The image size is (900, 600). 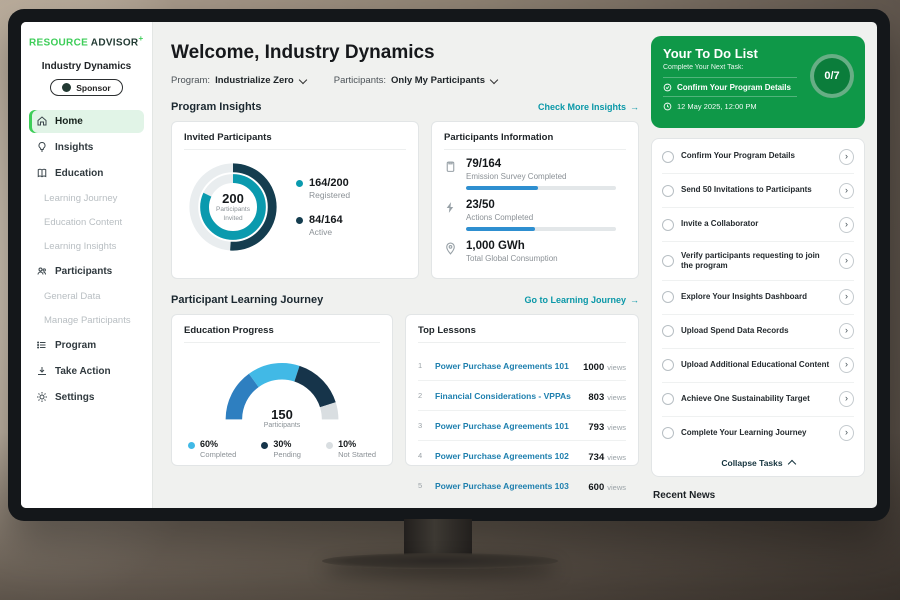 I want to click on go-to-learning-journey-link: Go to Learning Journey →, so click(x=581, y=300).